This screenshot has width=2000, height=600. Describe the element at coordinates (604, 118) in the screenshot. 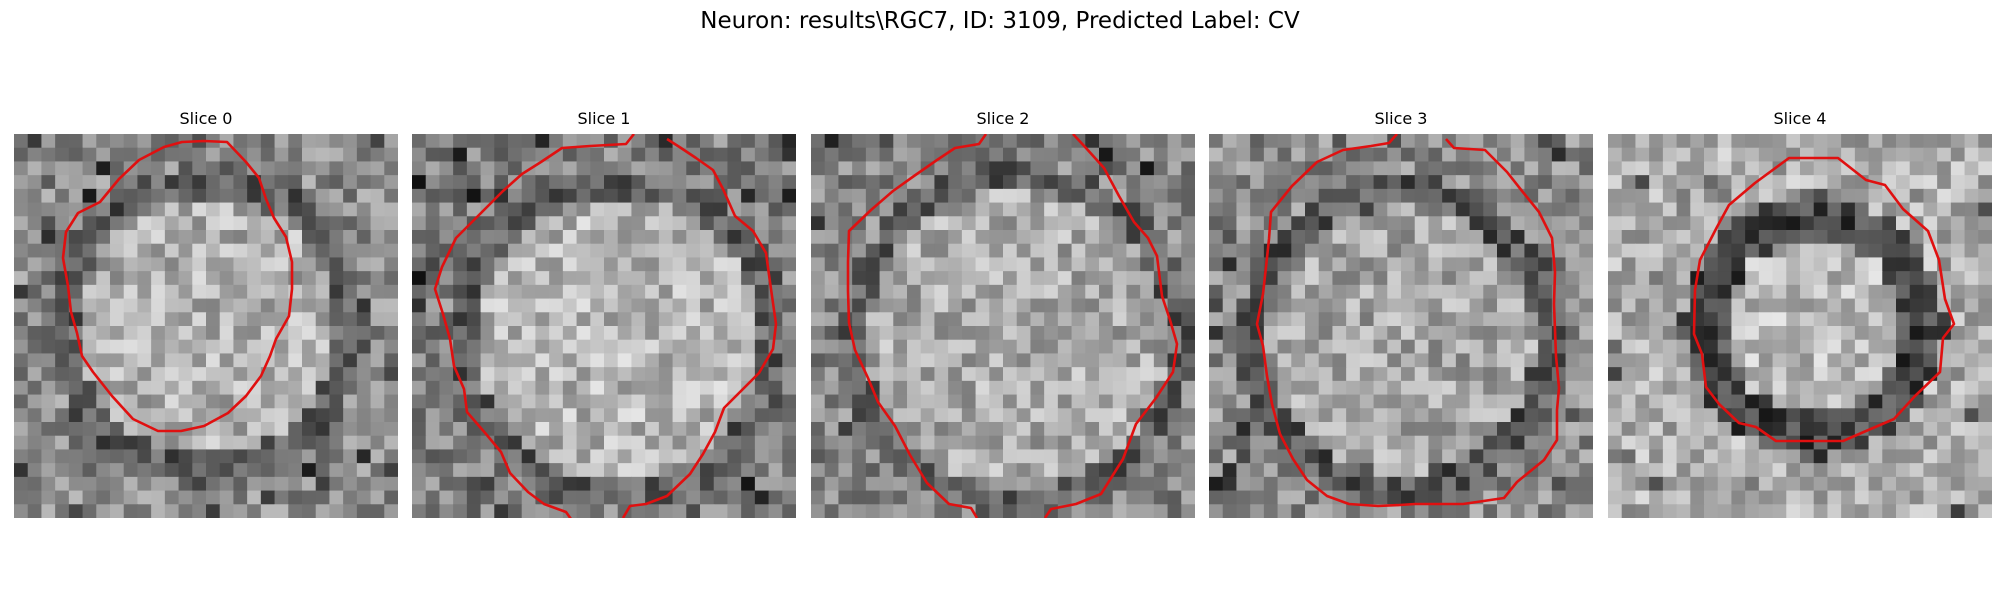

I see `slice-title-1: Slice 1` at that location.